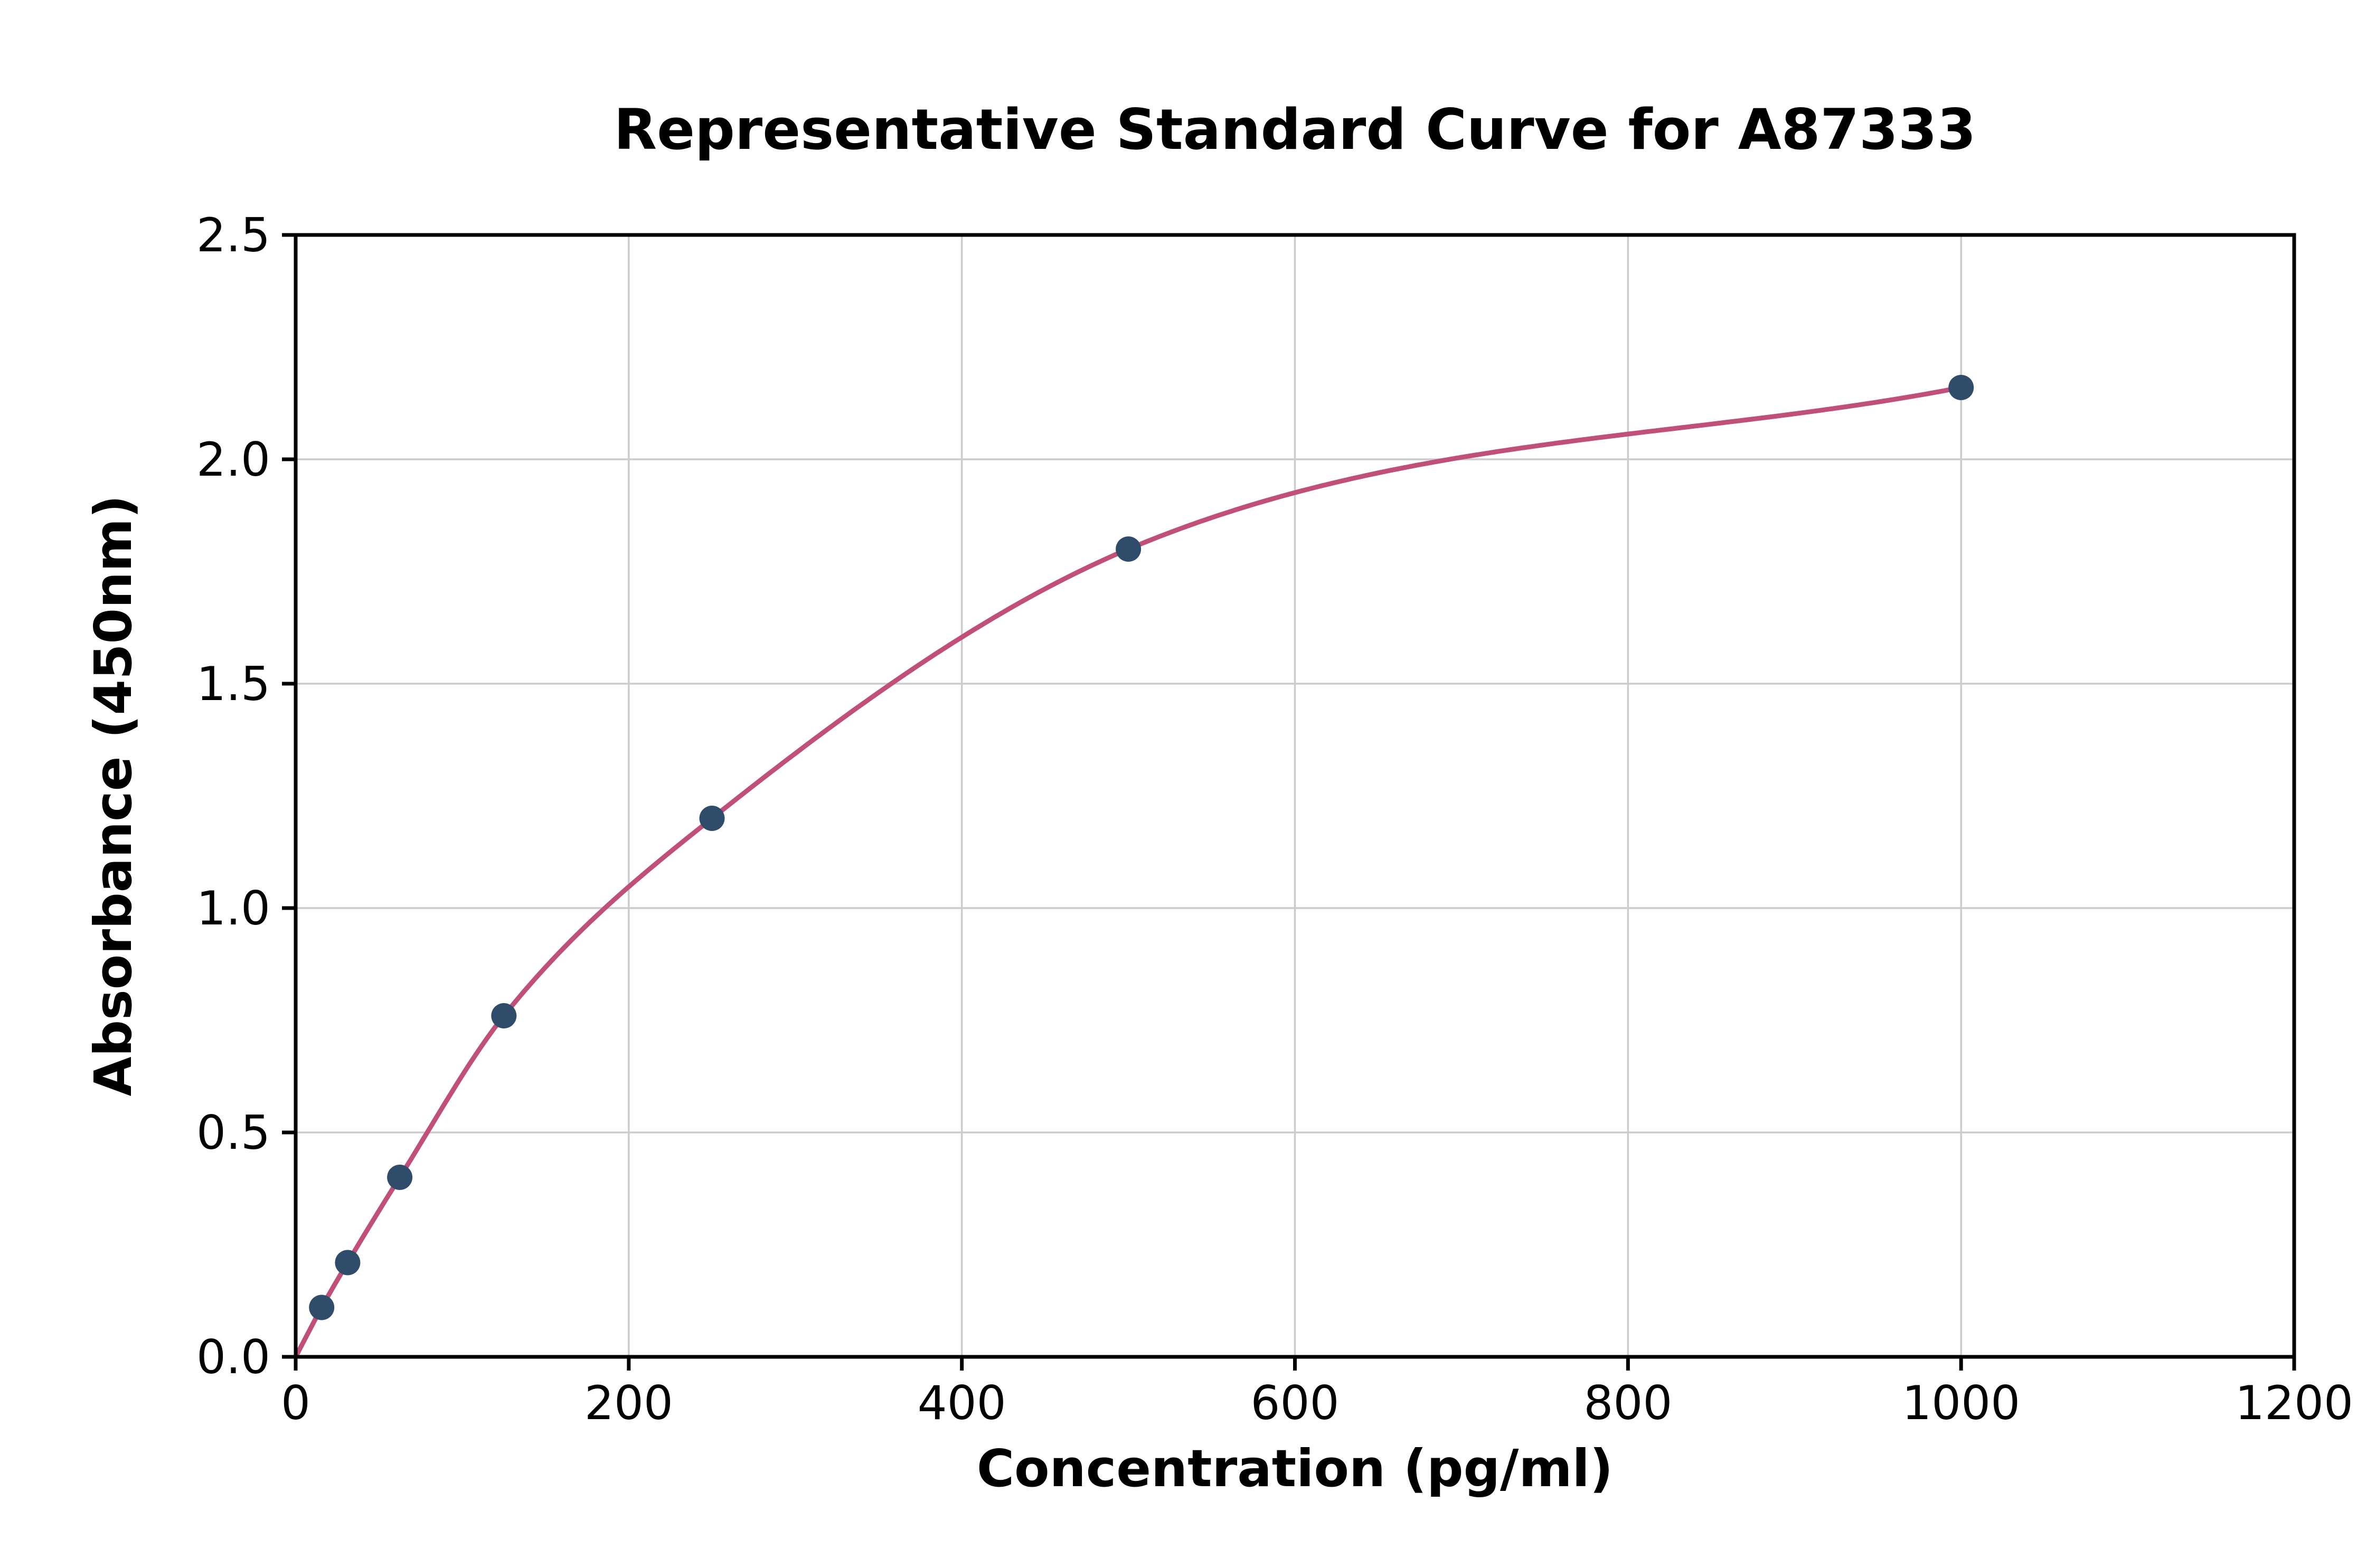 The width and height of the screenshot is (2376, 1568). Describe the element at coordinates (233, 1357) in the screenshot. I see `y-tick-label: 0.0` at that location.